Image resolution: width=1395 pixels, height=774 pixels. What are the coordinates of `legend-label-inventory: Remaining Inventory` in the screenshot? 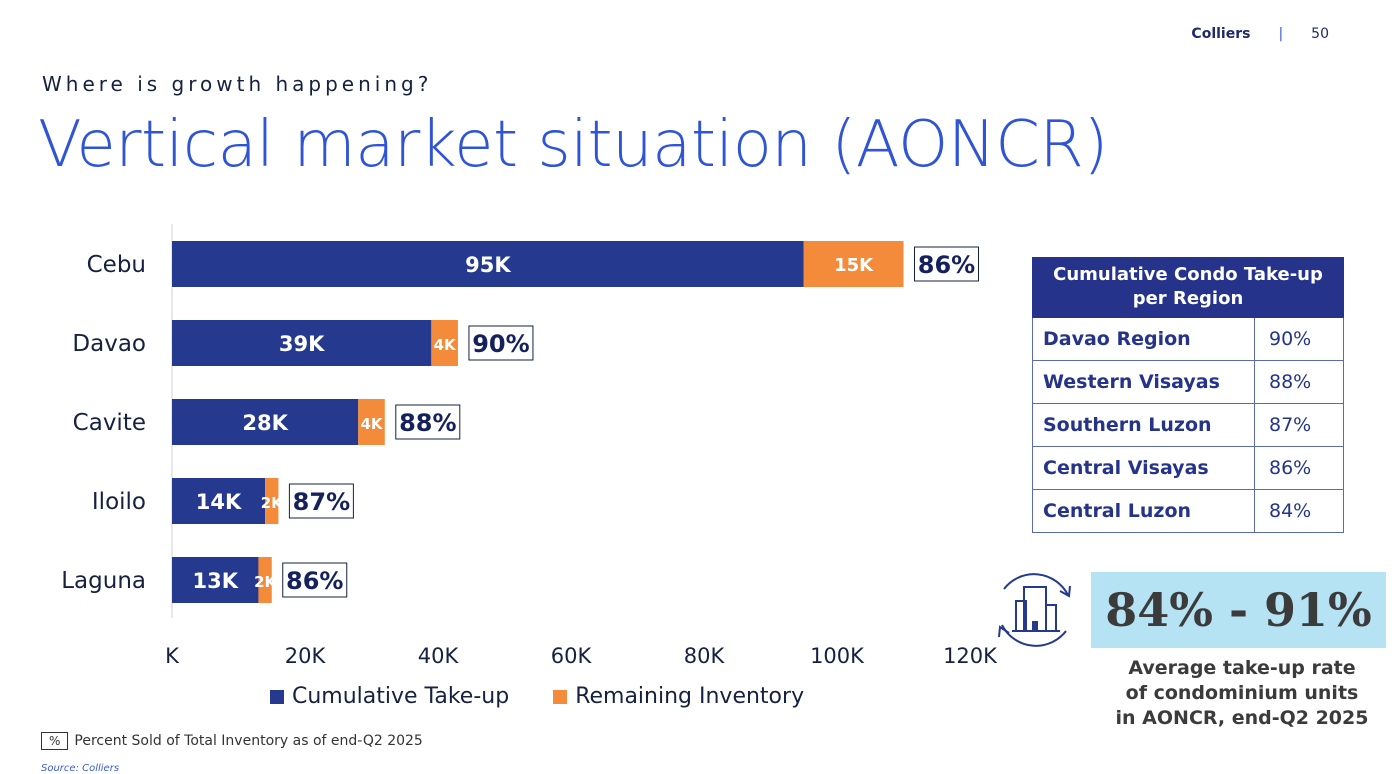 It's located at (690, 696).